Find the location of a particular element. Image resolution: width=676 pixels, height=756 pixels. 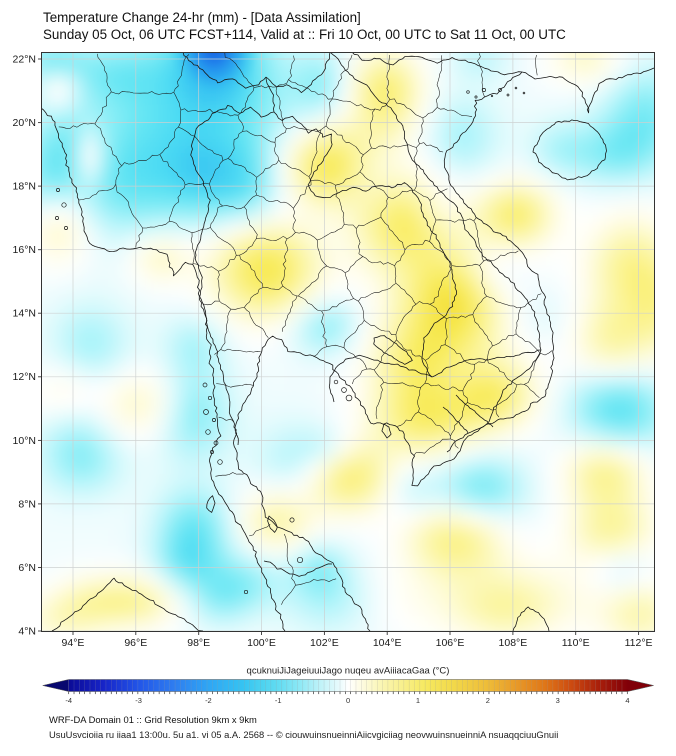

svg-text: 112°E is located at coordinates (639, 643).